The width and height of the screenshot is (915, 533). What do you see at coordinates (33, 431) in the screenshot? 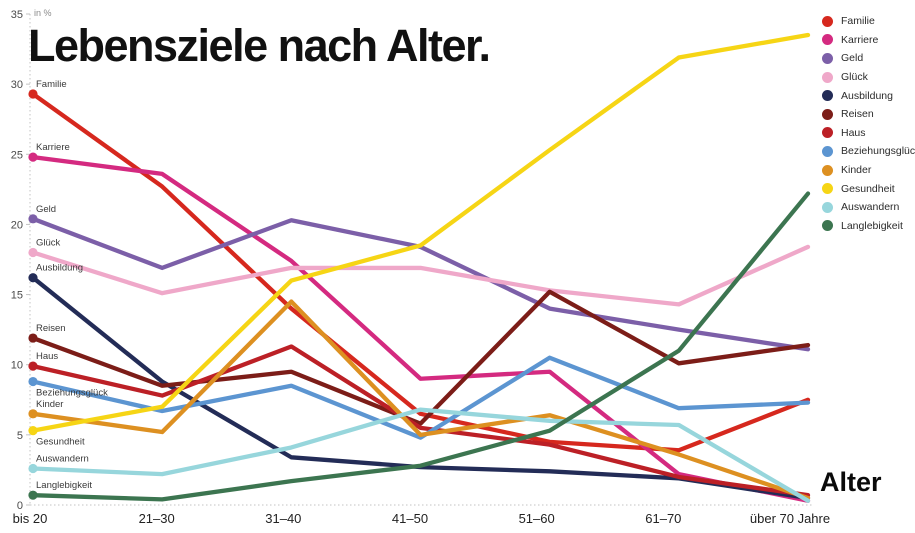
I see `series-start-dot-gesundheit` at bounding box center [33, 431].